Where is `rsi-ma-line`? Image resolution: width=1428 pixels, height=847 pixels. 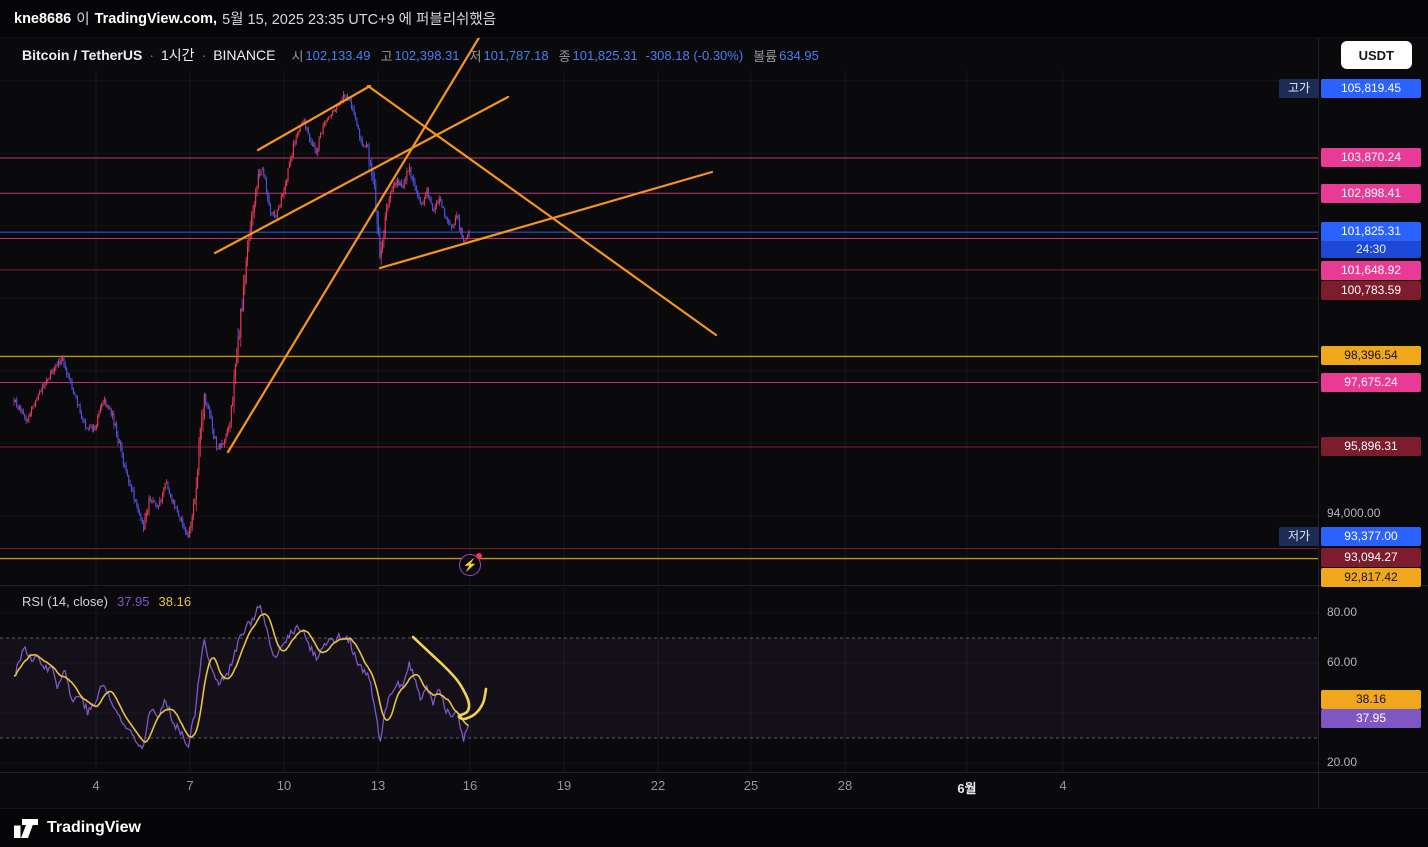 rsi-ma-line is located at coordinates (241, 678).